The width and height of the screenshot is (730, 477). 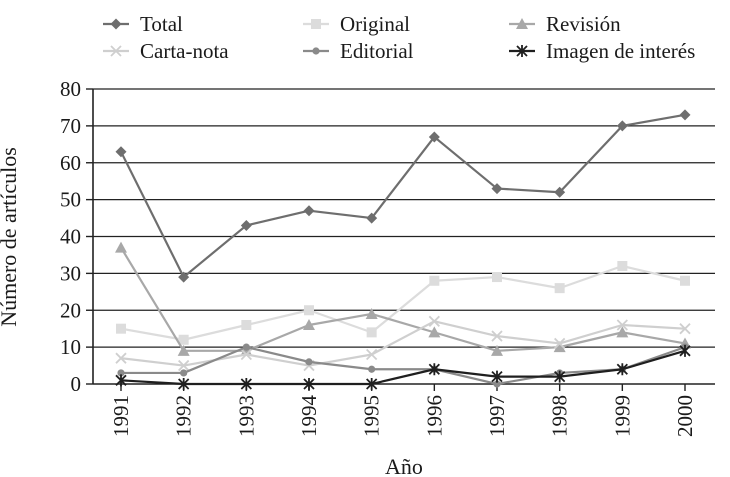 I want to click on legend-label: Editorial, so click(x=377, y=51).